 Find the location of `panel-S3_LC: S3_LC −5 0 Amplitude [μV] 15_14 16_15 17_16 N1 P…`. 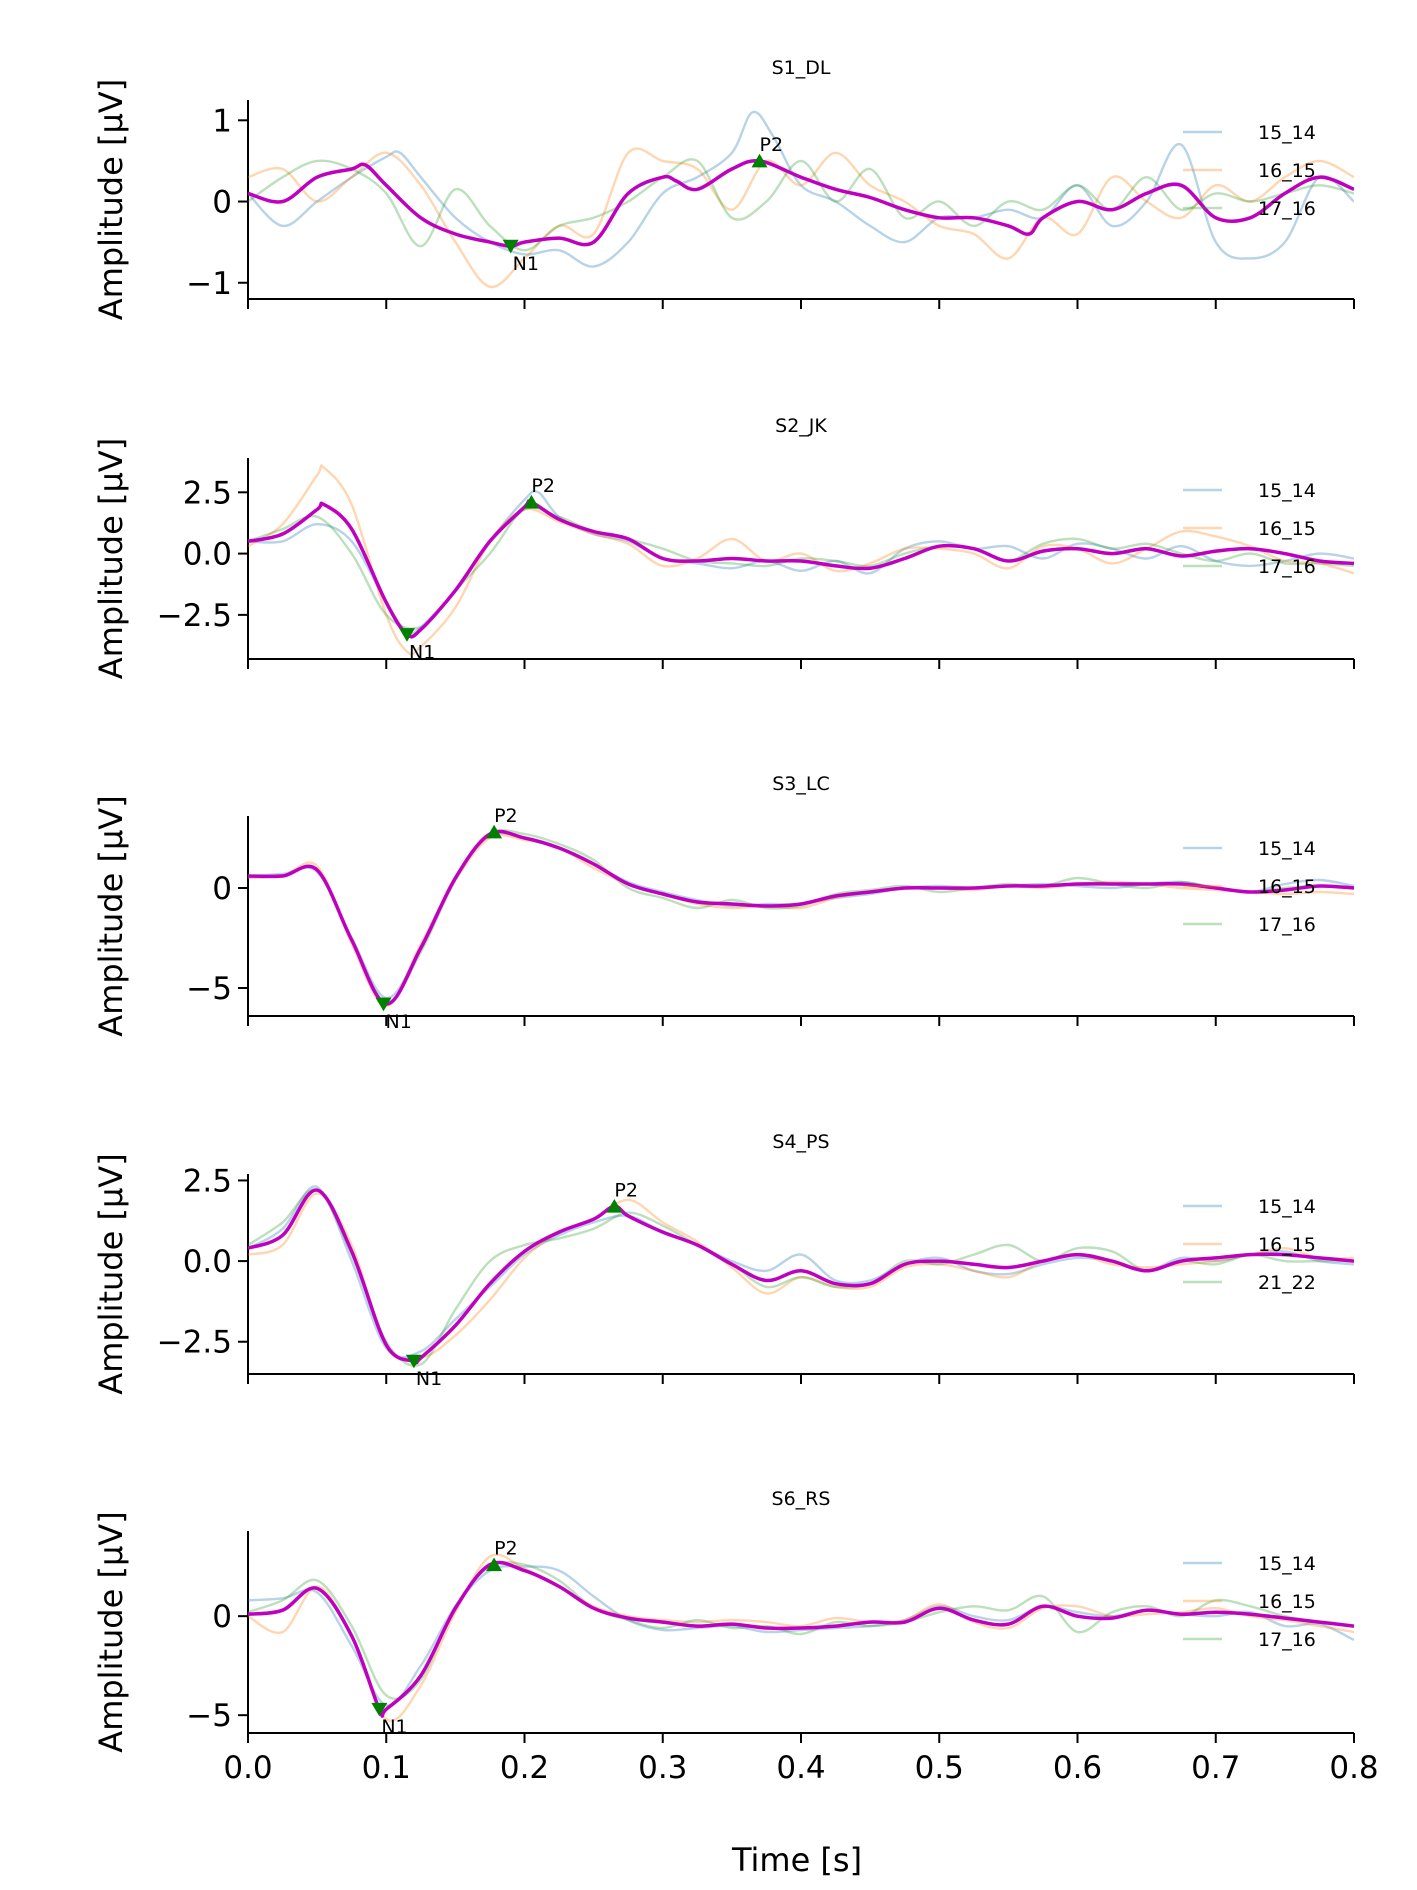

panel-S3_LC: S3_LC −5 0 Amplitude [μV] 15_14 16_15 17_16 N1 P… is located at coordinates (723, 905).